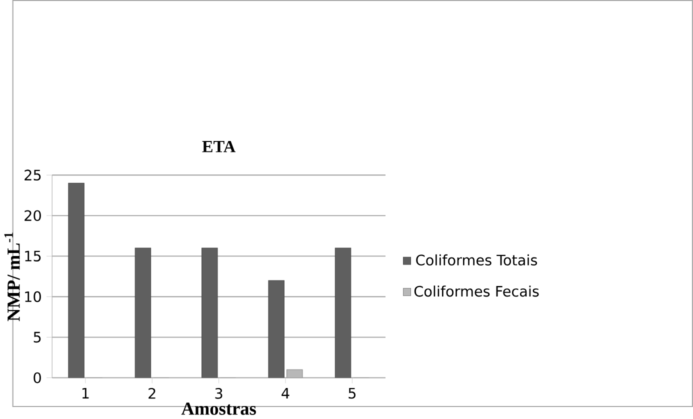 Image resolution: width=693 pixels, height=419 pixels. Describe the element at coordinates (352, 393) in the screenshot. I see `x-tick-label: 5` at that location.